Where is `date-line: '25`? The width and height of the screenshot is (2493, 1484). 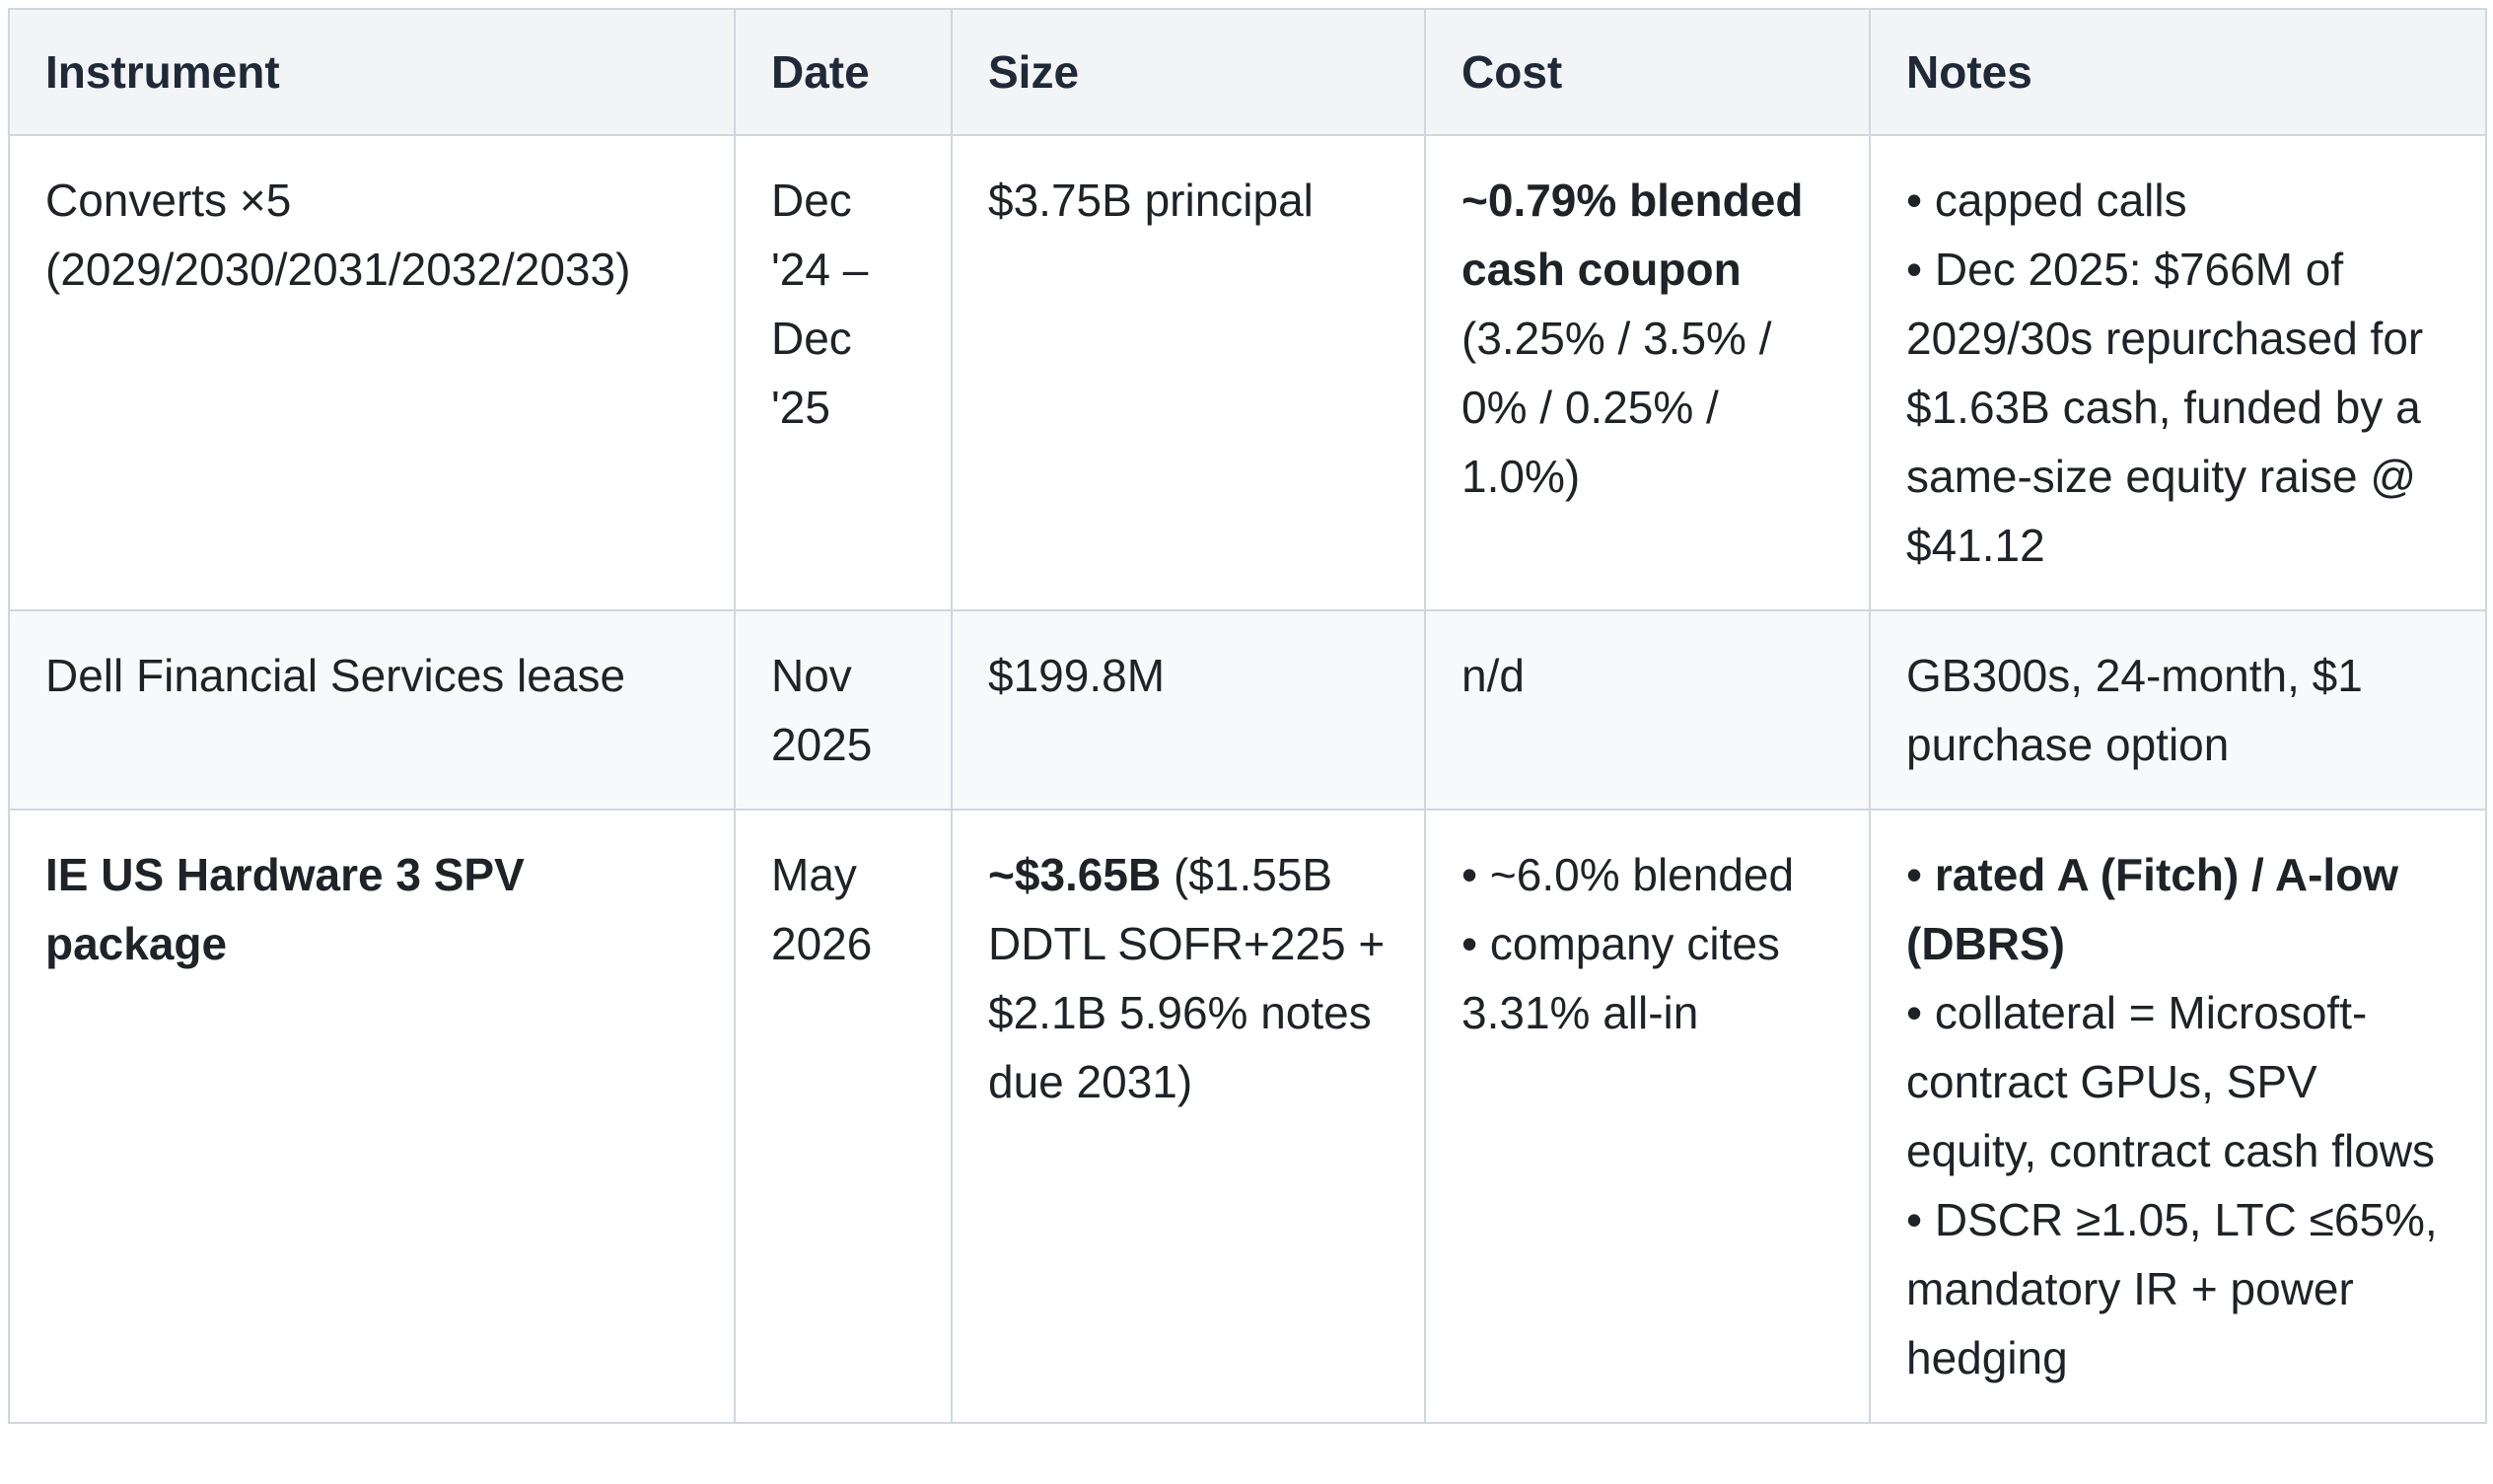 date-line: '25 is located at coordinates (800, 407).